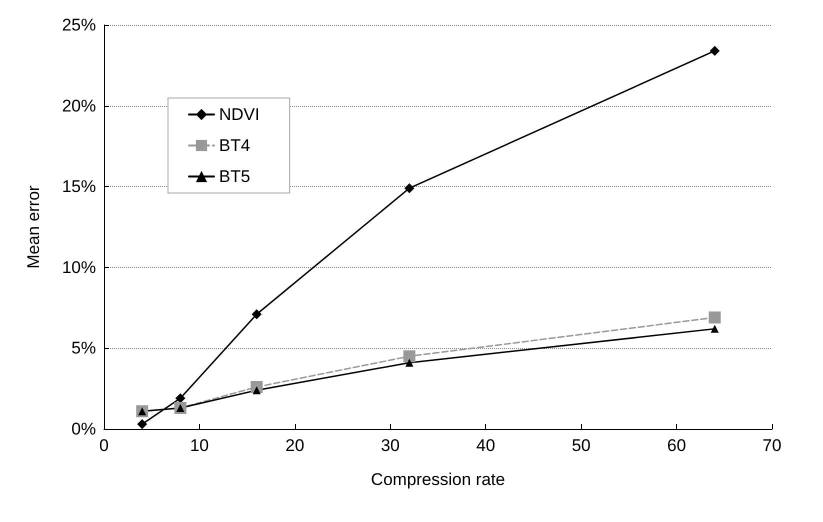 This screenshot has width=823, height=522. What do you see at coordinates (33, 227) in the screenshot?
I see `y-axis-title: Mean error` at bounding box center [33, 227].